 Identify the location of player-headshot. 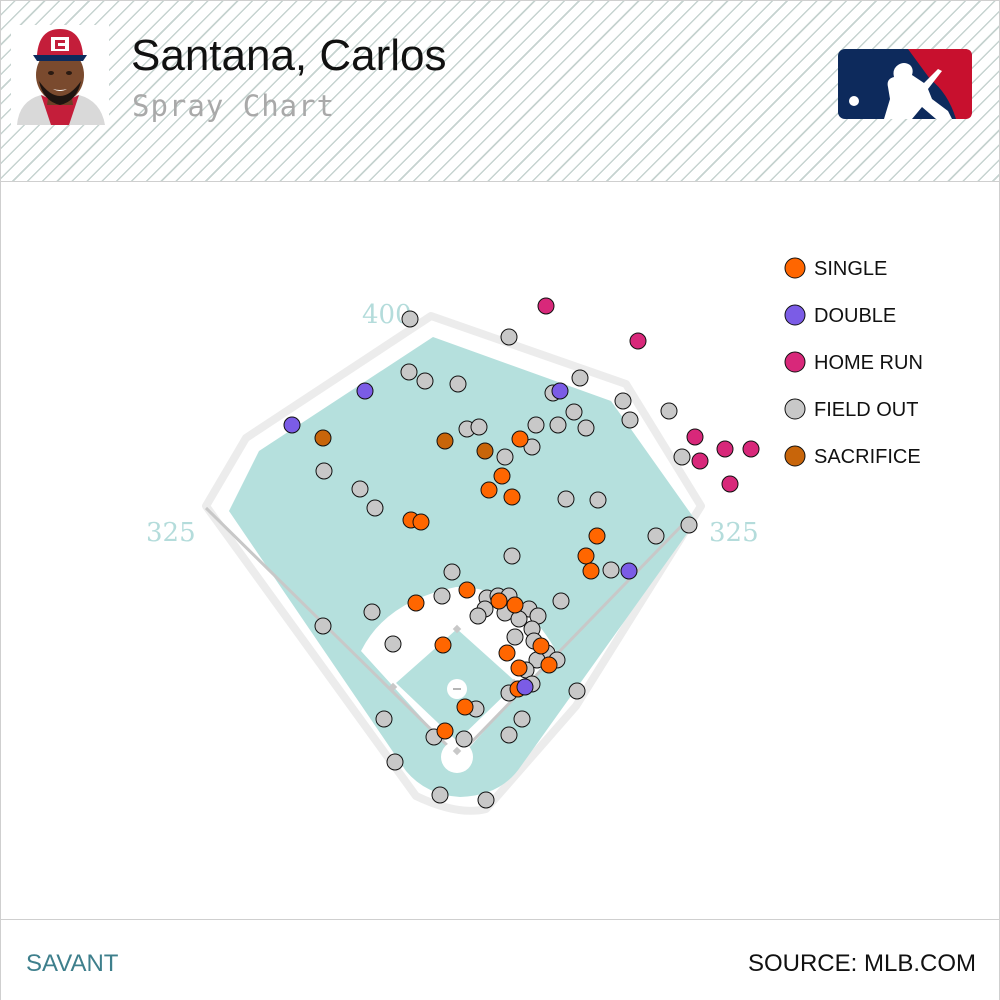
(60, 75).